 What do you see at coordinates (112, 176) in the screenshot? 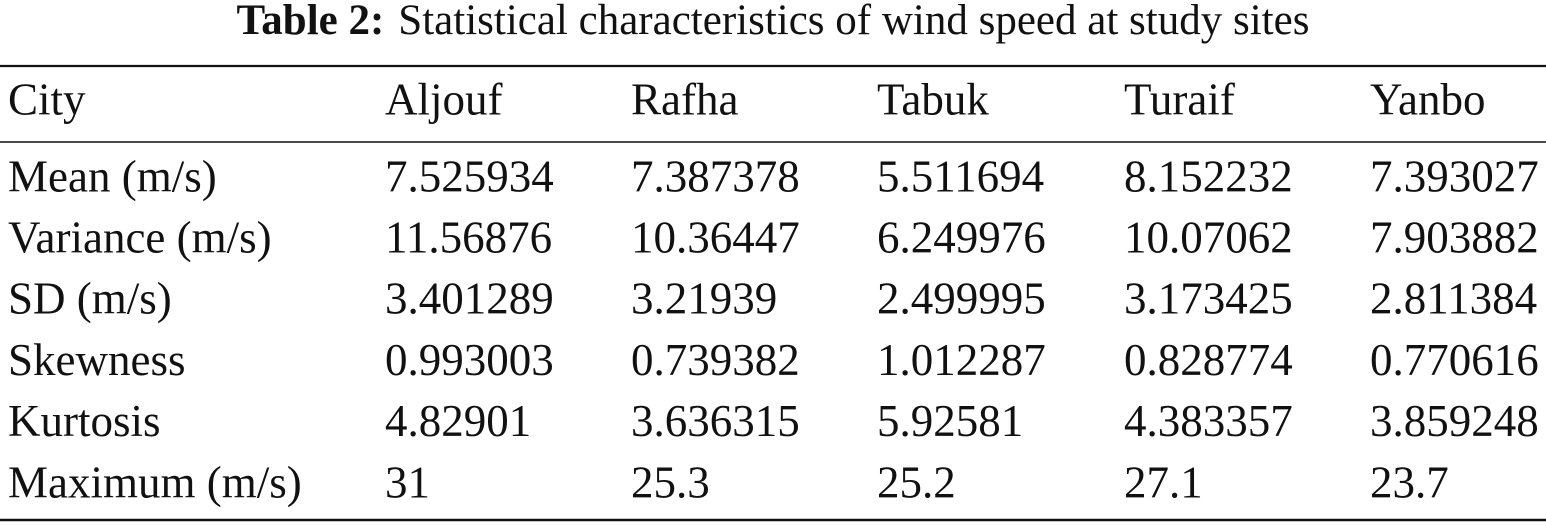
I see `row-label: Mean (m/s)` at bounding box center [112, 176].